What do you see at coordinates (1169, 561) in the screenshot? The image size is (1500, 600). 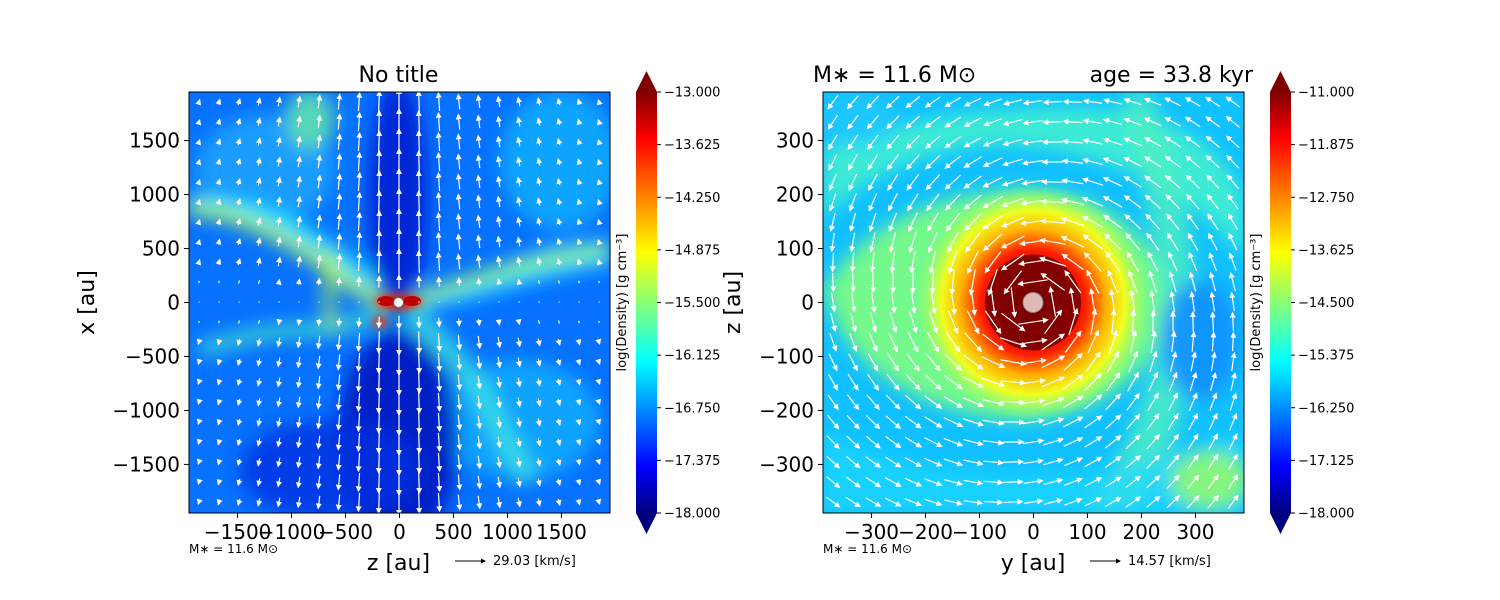 I see `right-arrow-key-label: 14.57 [km/s]` at bounding box center [1169, 561].